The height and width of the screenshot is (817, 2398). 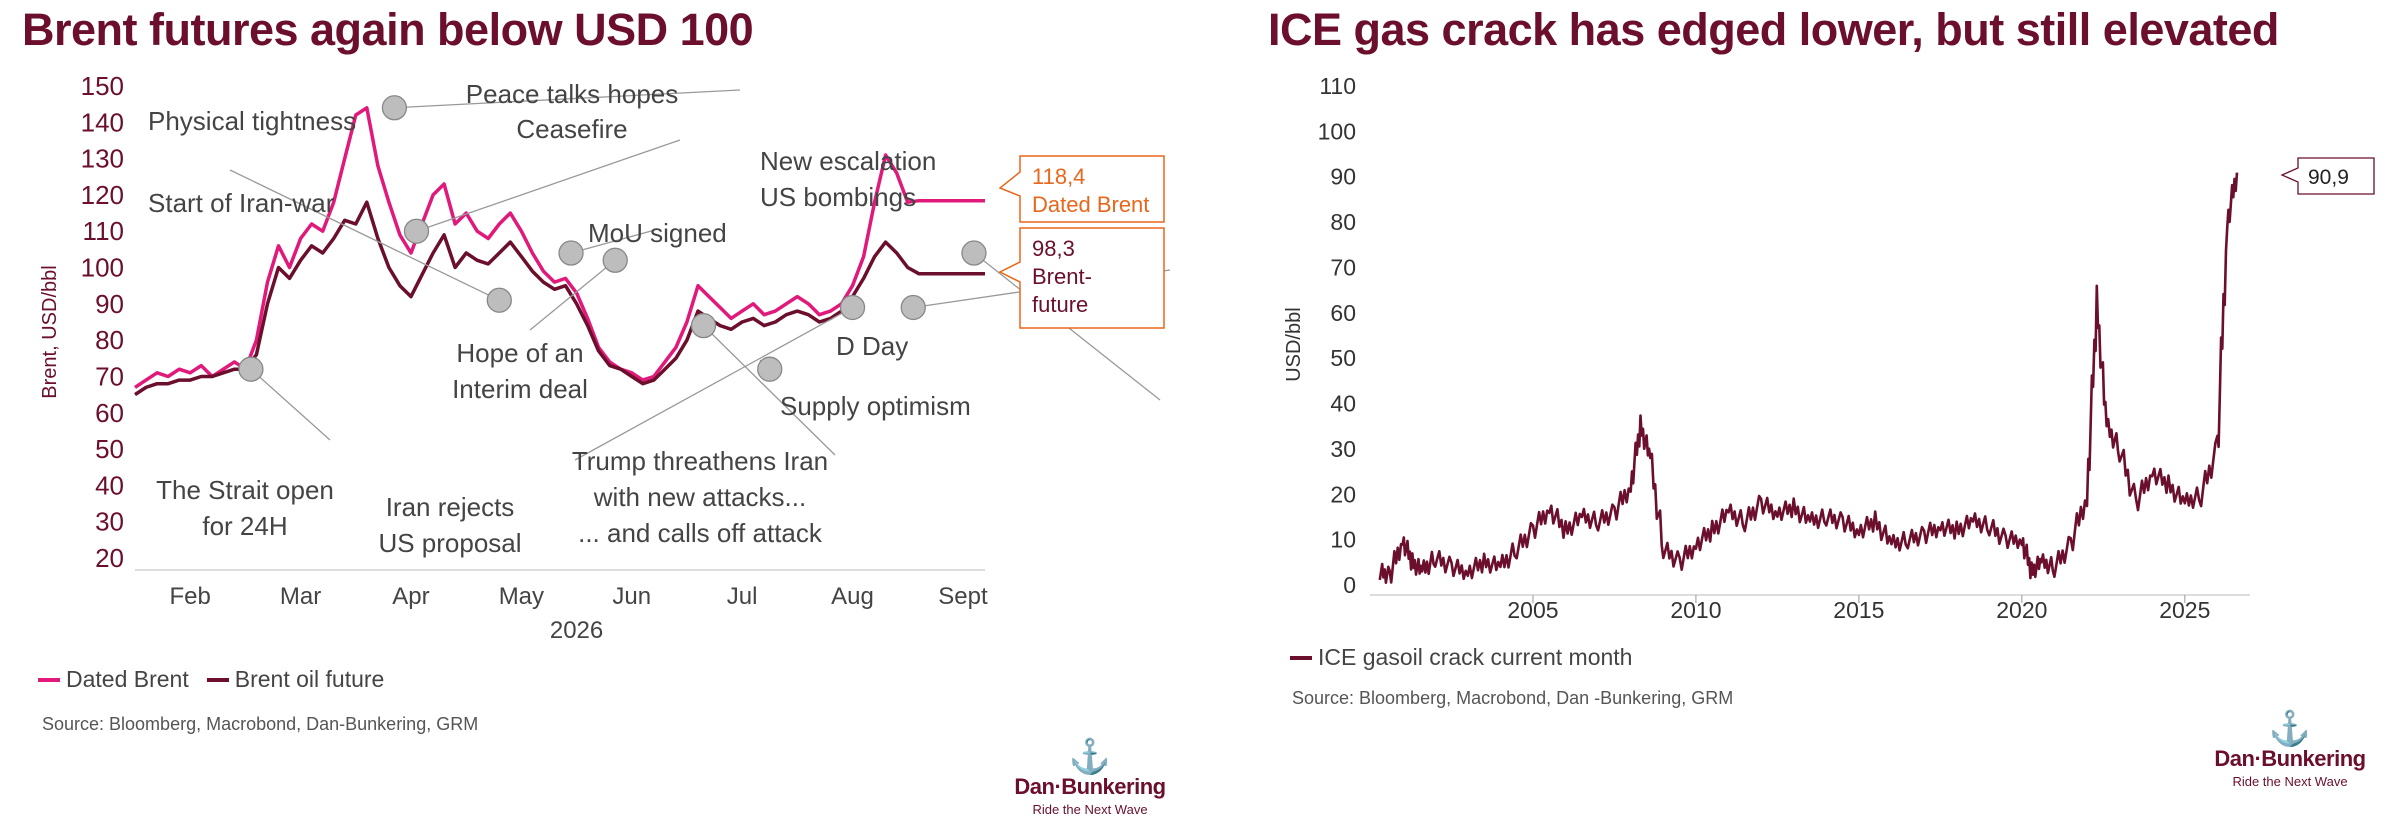 I want to click on annotation-ceasefire: Ceasefire, so click(x=571, y=129).